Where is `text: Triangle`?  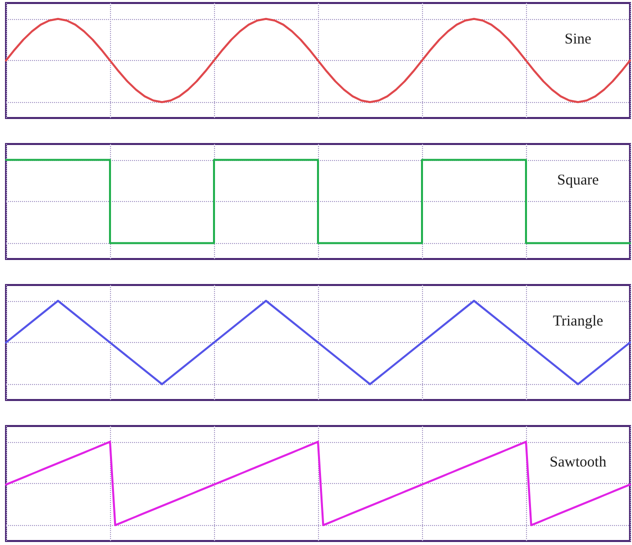 text: Triangle is located at coordinates (578, 322).